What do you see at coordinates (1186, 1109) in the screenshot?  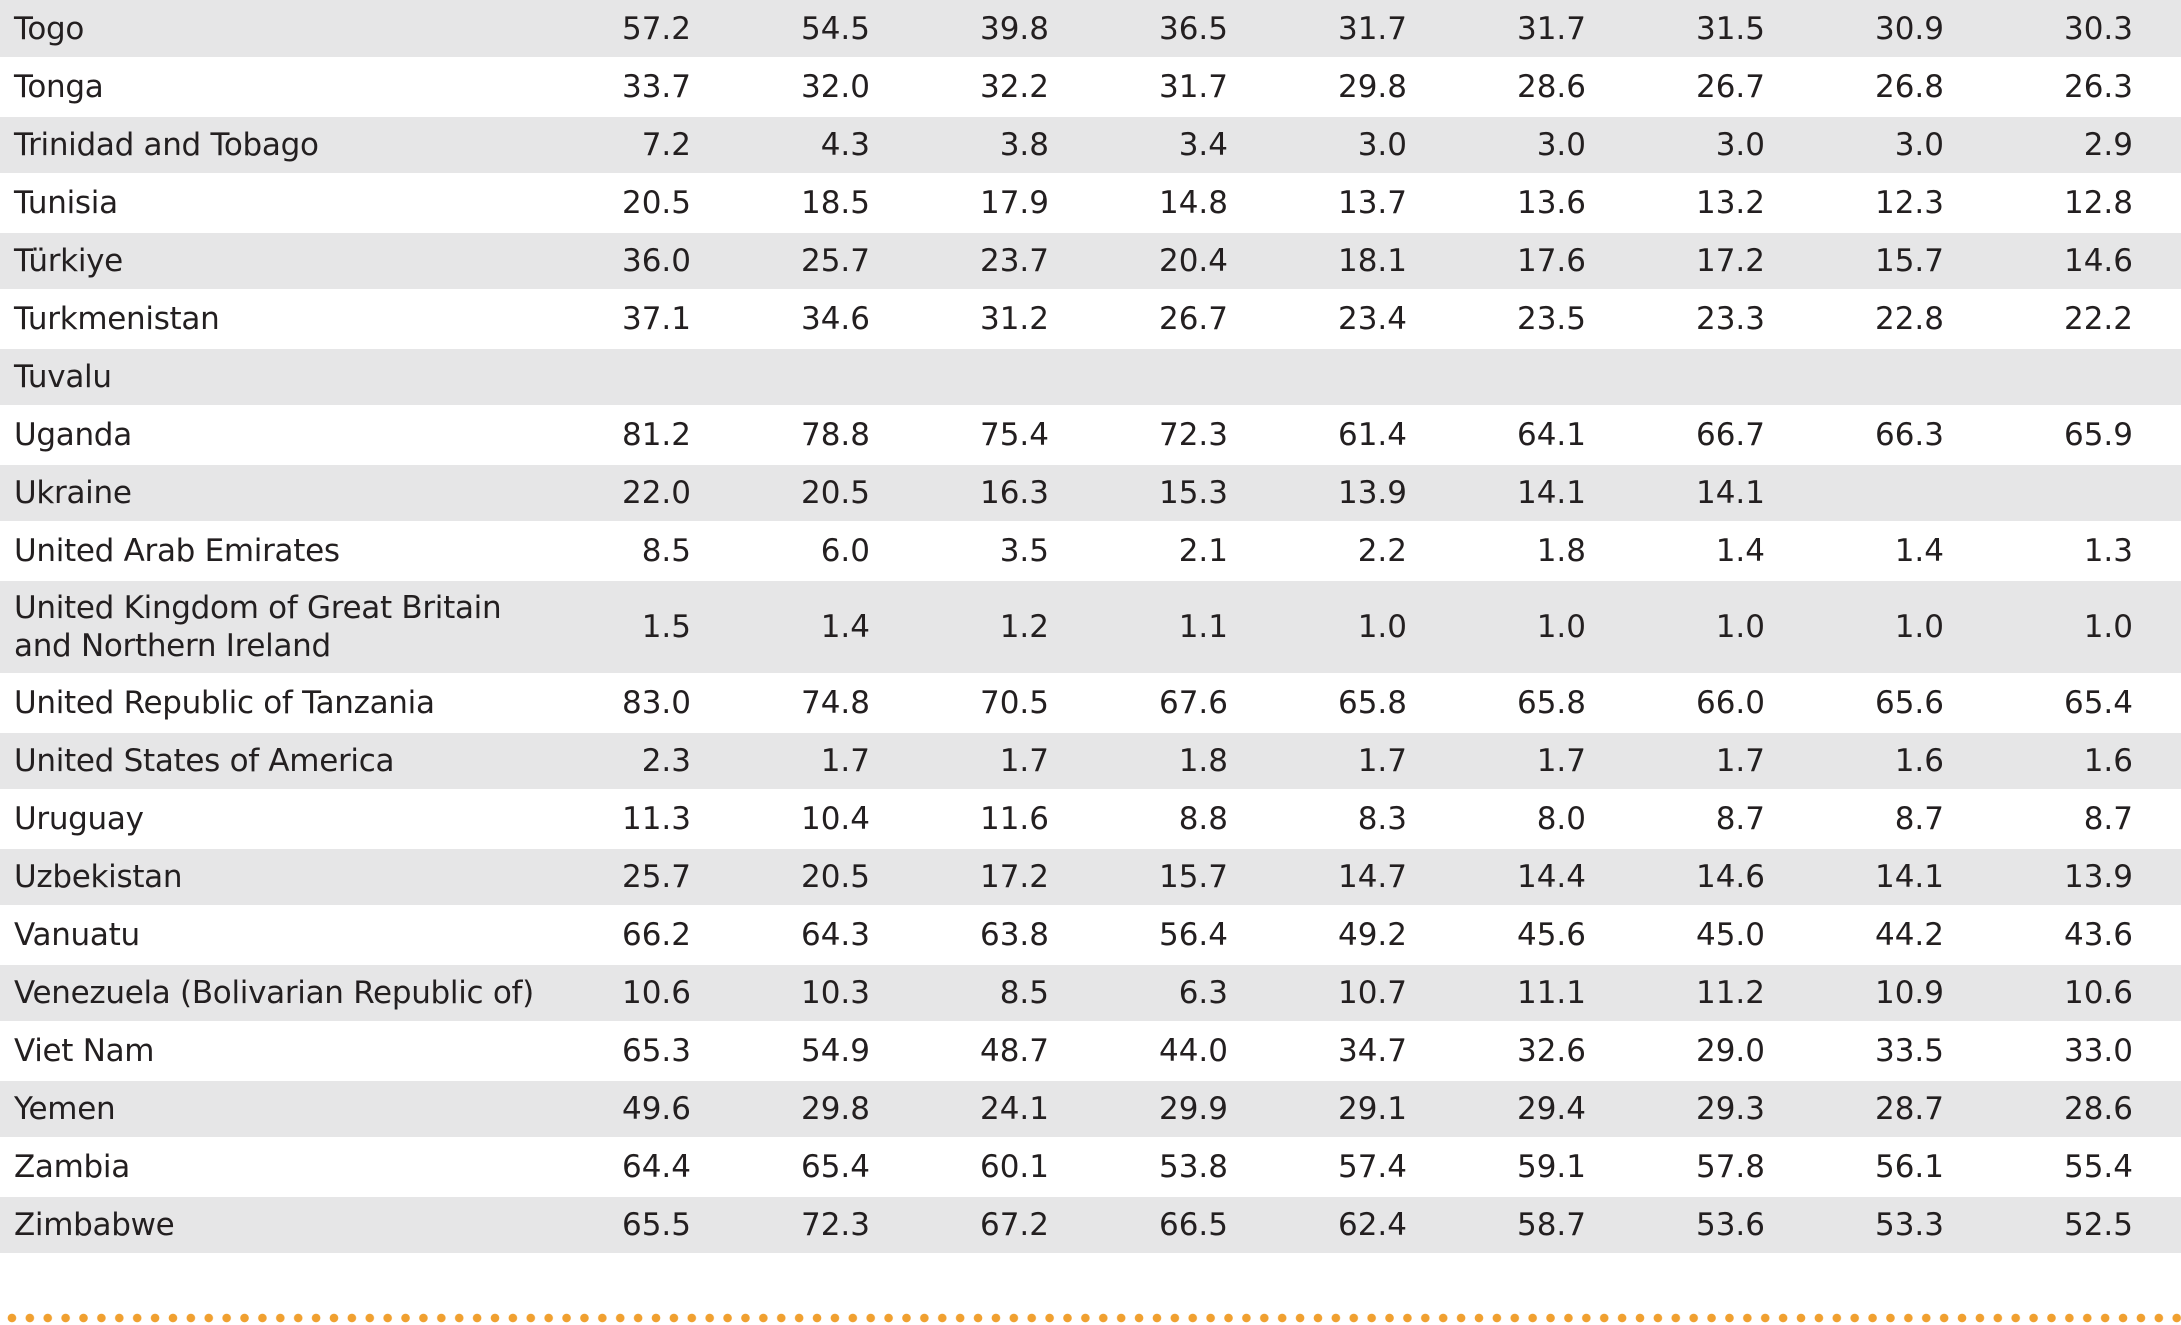 I see `value-cell: 29.9` at bounding box center [1186, 1109].